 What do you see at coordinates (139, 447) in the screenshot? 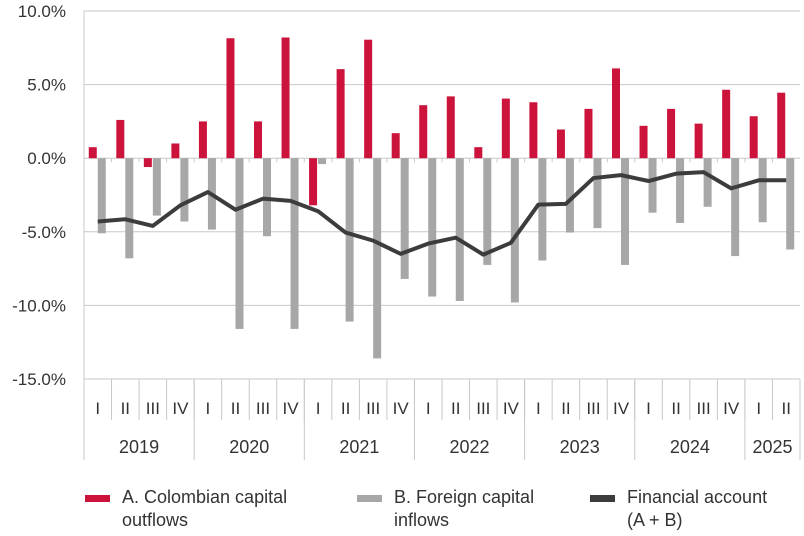
I see `year-label: 2019` at bounding box center [139, 447].